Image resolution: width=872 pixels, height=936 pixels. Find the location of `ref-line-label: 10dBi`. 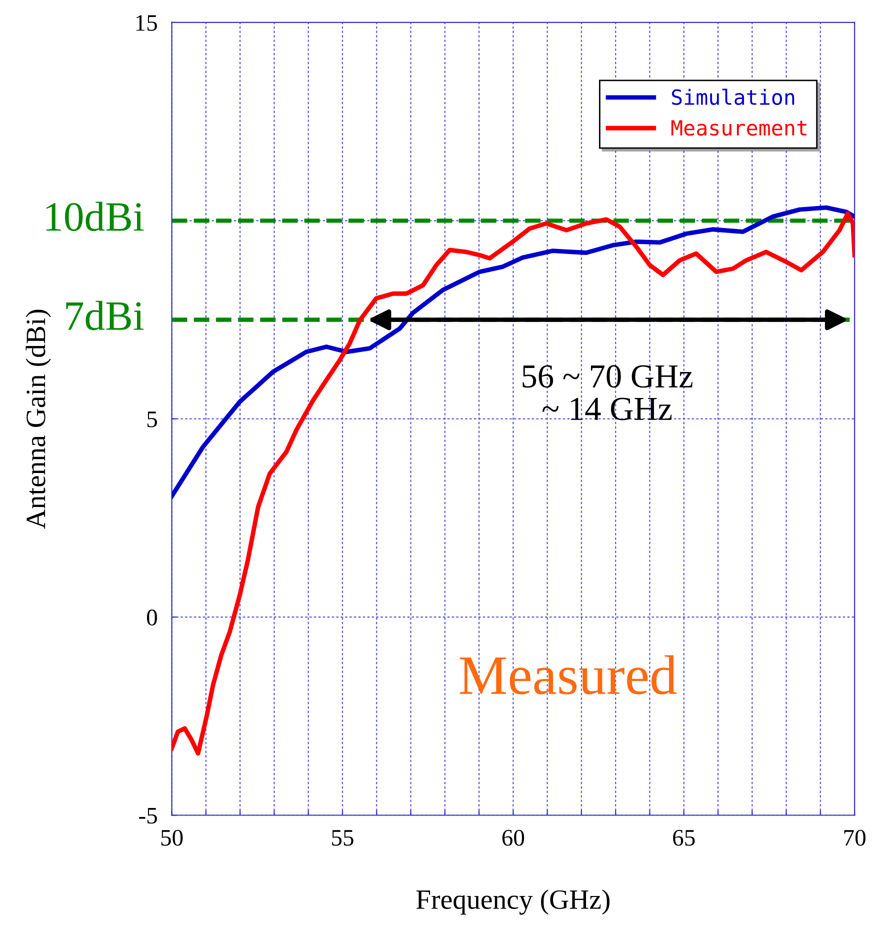

ref-line-label: 10dBi is located at coordinates (95, 217).